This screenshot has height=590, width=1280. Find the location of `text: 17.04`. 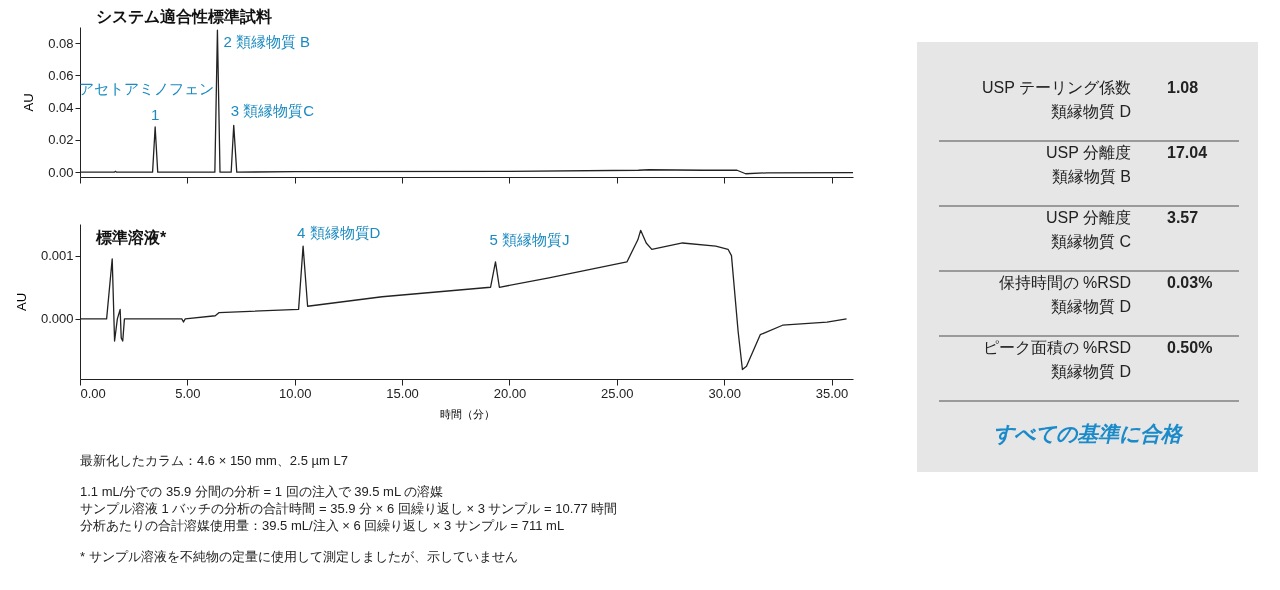

text: 17.04 is located at coordinates (1187, 152).